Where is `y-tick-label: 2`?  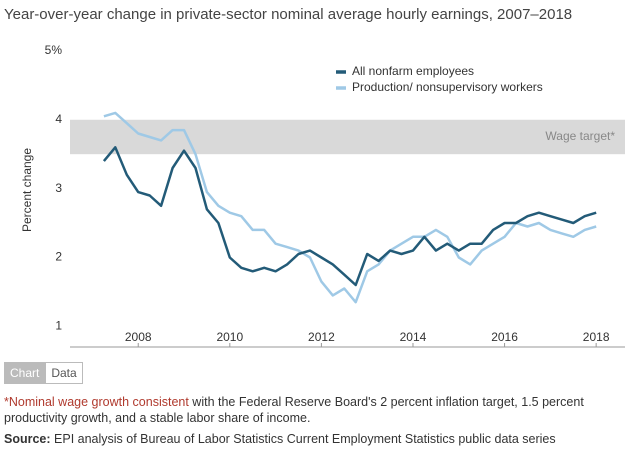 y-tick-label: 2 is located at coordinates (58, 257).